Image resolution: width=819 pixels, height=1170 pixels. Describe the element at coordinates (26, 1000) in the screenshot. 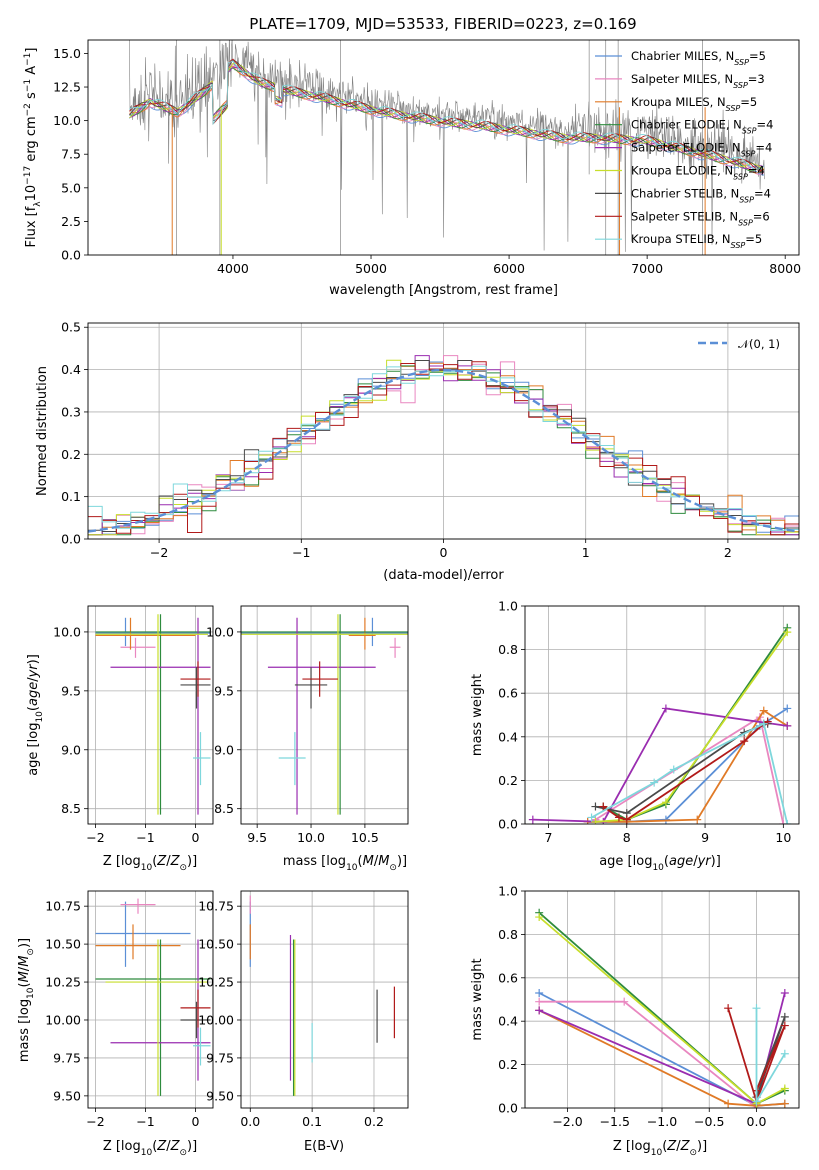

I see `y-axis-label: mass [log10(M/M⊙)]` at that location.